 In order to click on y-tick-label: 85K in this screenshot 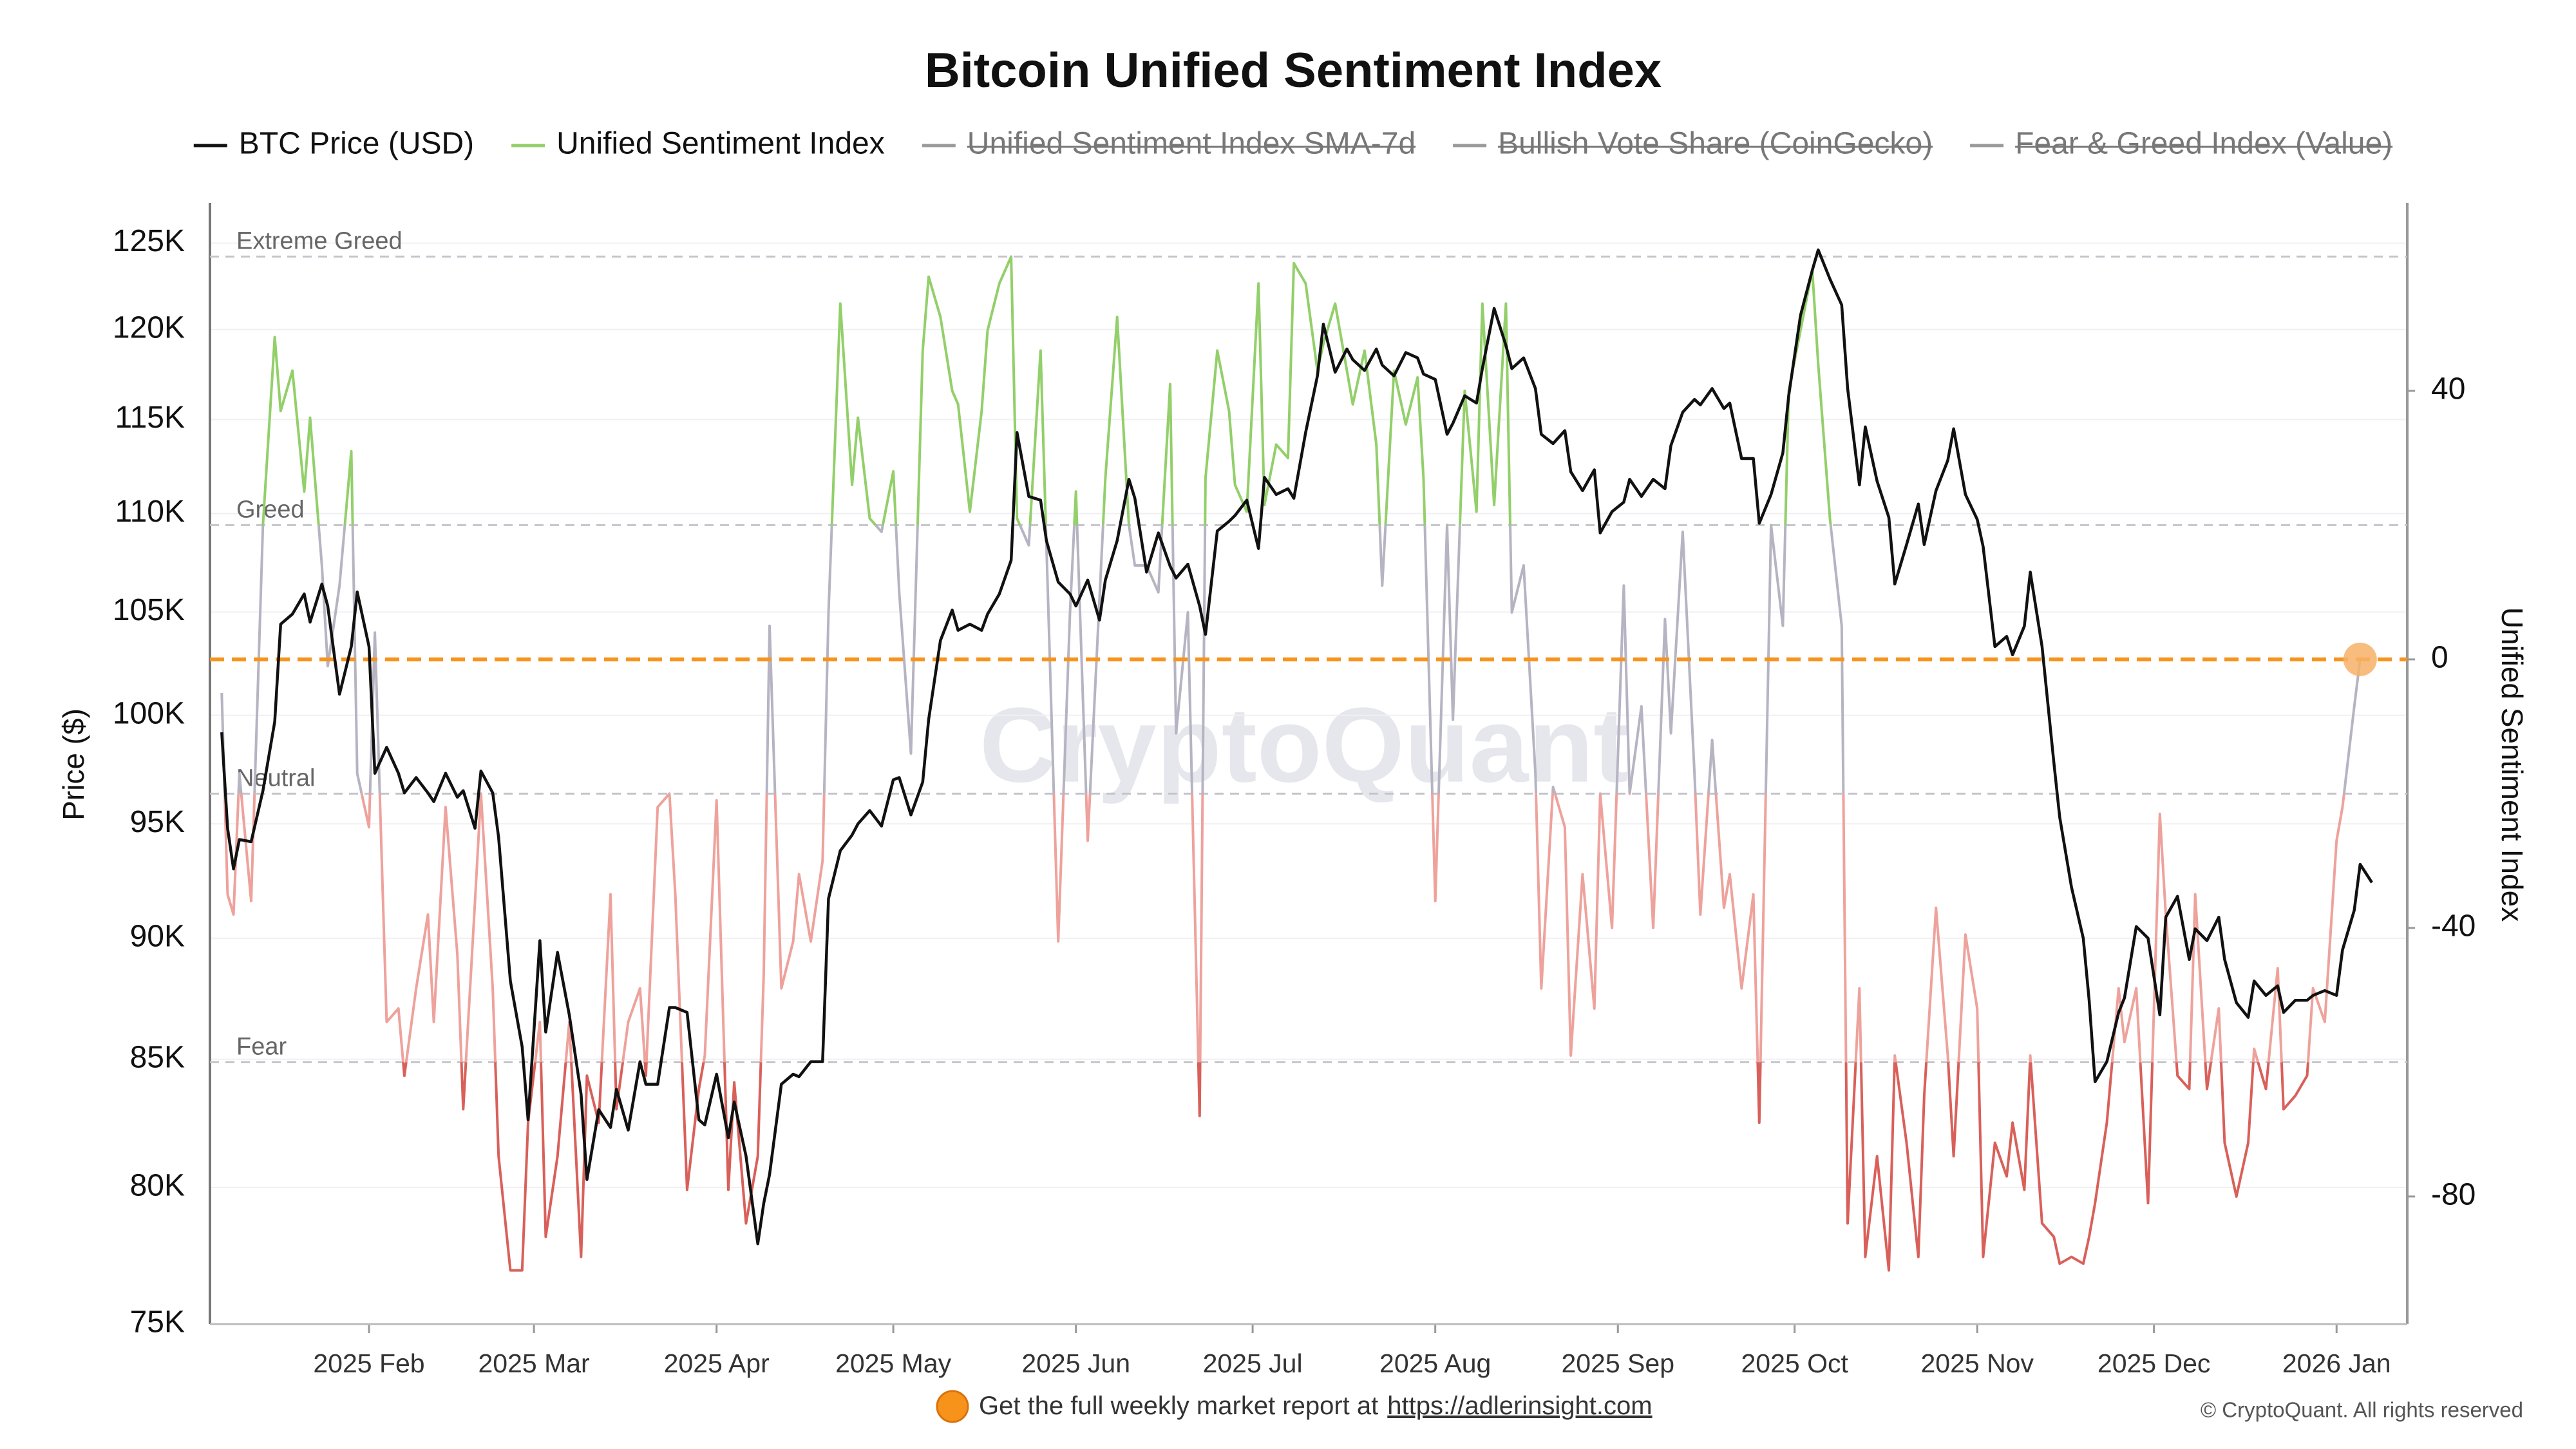, I will do `click(157, 1057)`.